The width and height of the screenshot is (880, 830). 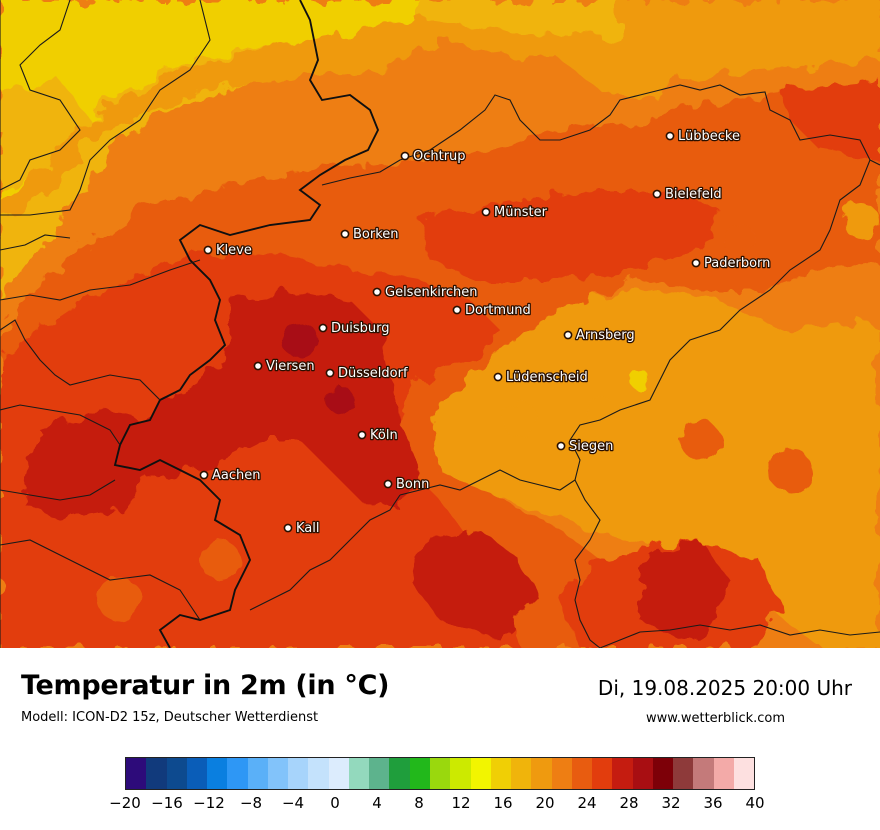 I want to click on legend-tick-label: 20, so click(x=545, y=803).